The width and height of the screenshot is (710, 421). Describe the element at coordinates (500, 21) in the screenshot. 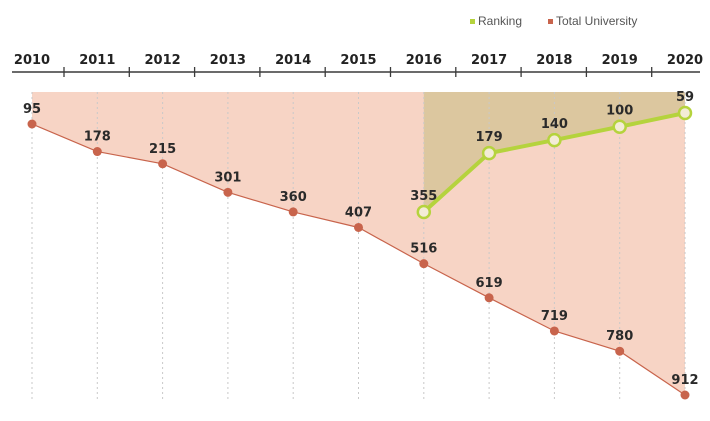

I see `legend-label: Ranking` at that location.